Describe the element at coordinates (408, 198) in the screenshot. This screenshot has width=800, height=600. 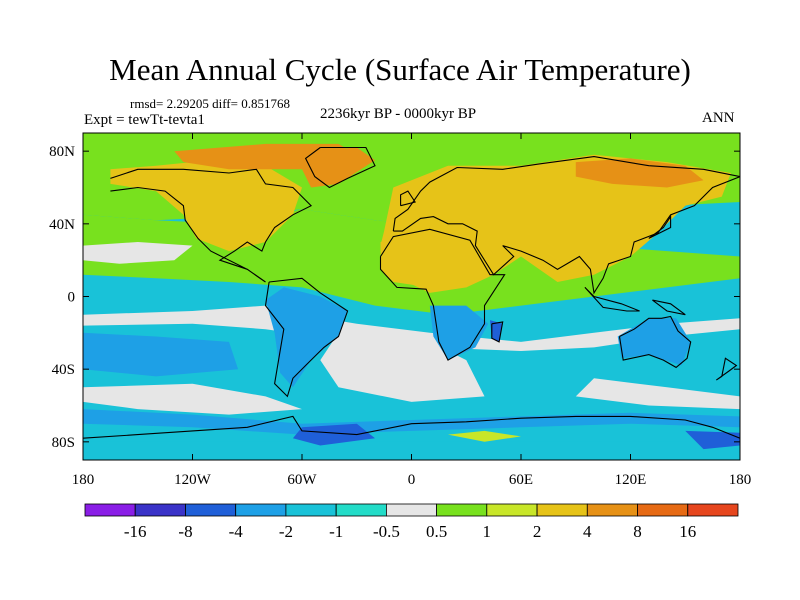
I see `uk-coast` at that location.